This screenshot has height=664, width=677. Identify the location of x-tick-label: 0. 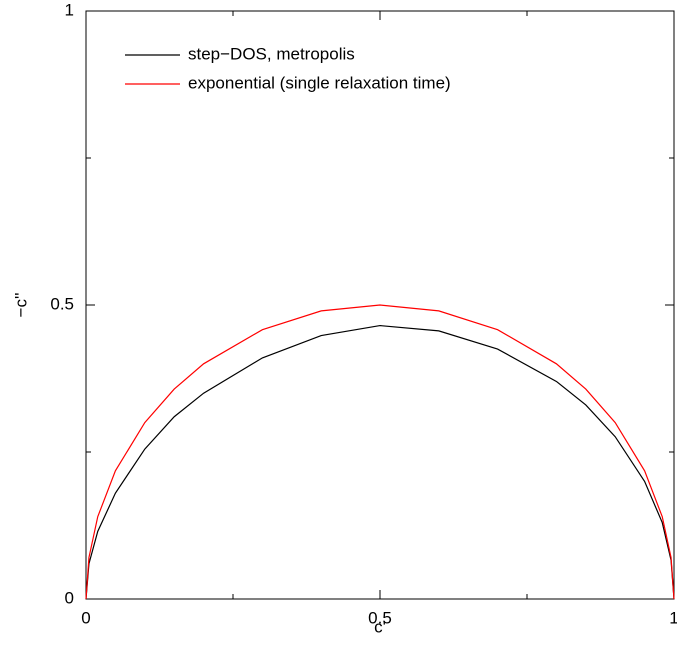
(85, 617).